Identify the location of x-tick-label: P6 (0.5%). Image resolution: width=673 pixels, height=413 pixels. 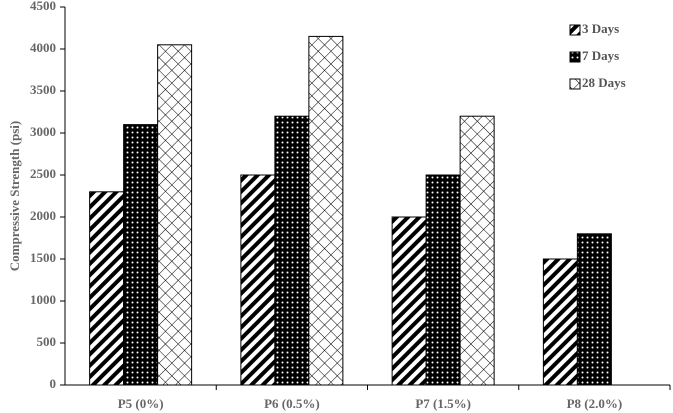
(292, 403).